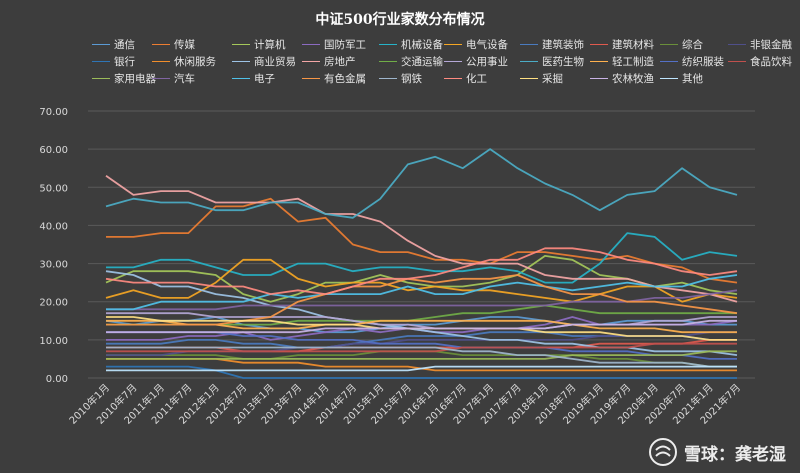  I want to click on legend-item: 综合, so click(681, 44).